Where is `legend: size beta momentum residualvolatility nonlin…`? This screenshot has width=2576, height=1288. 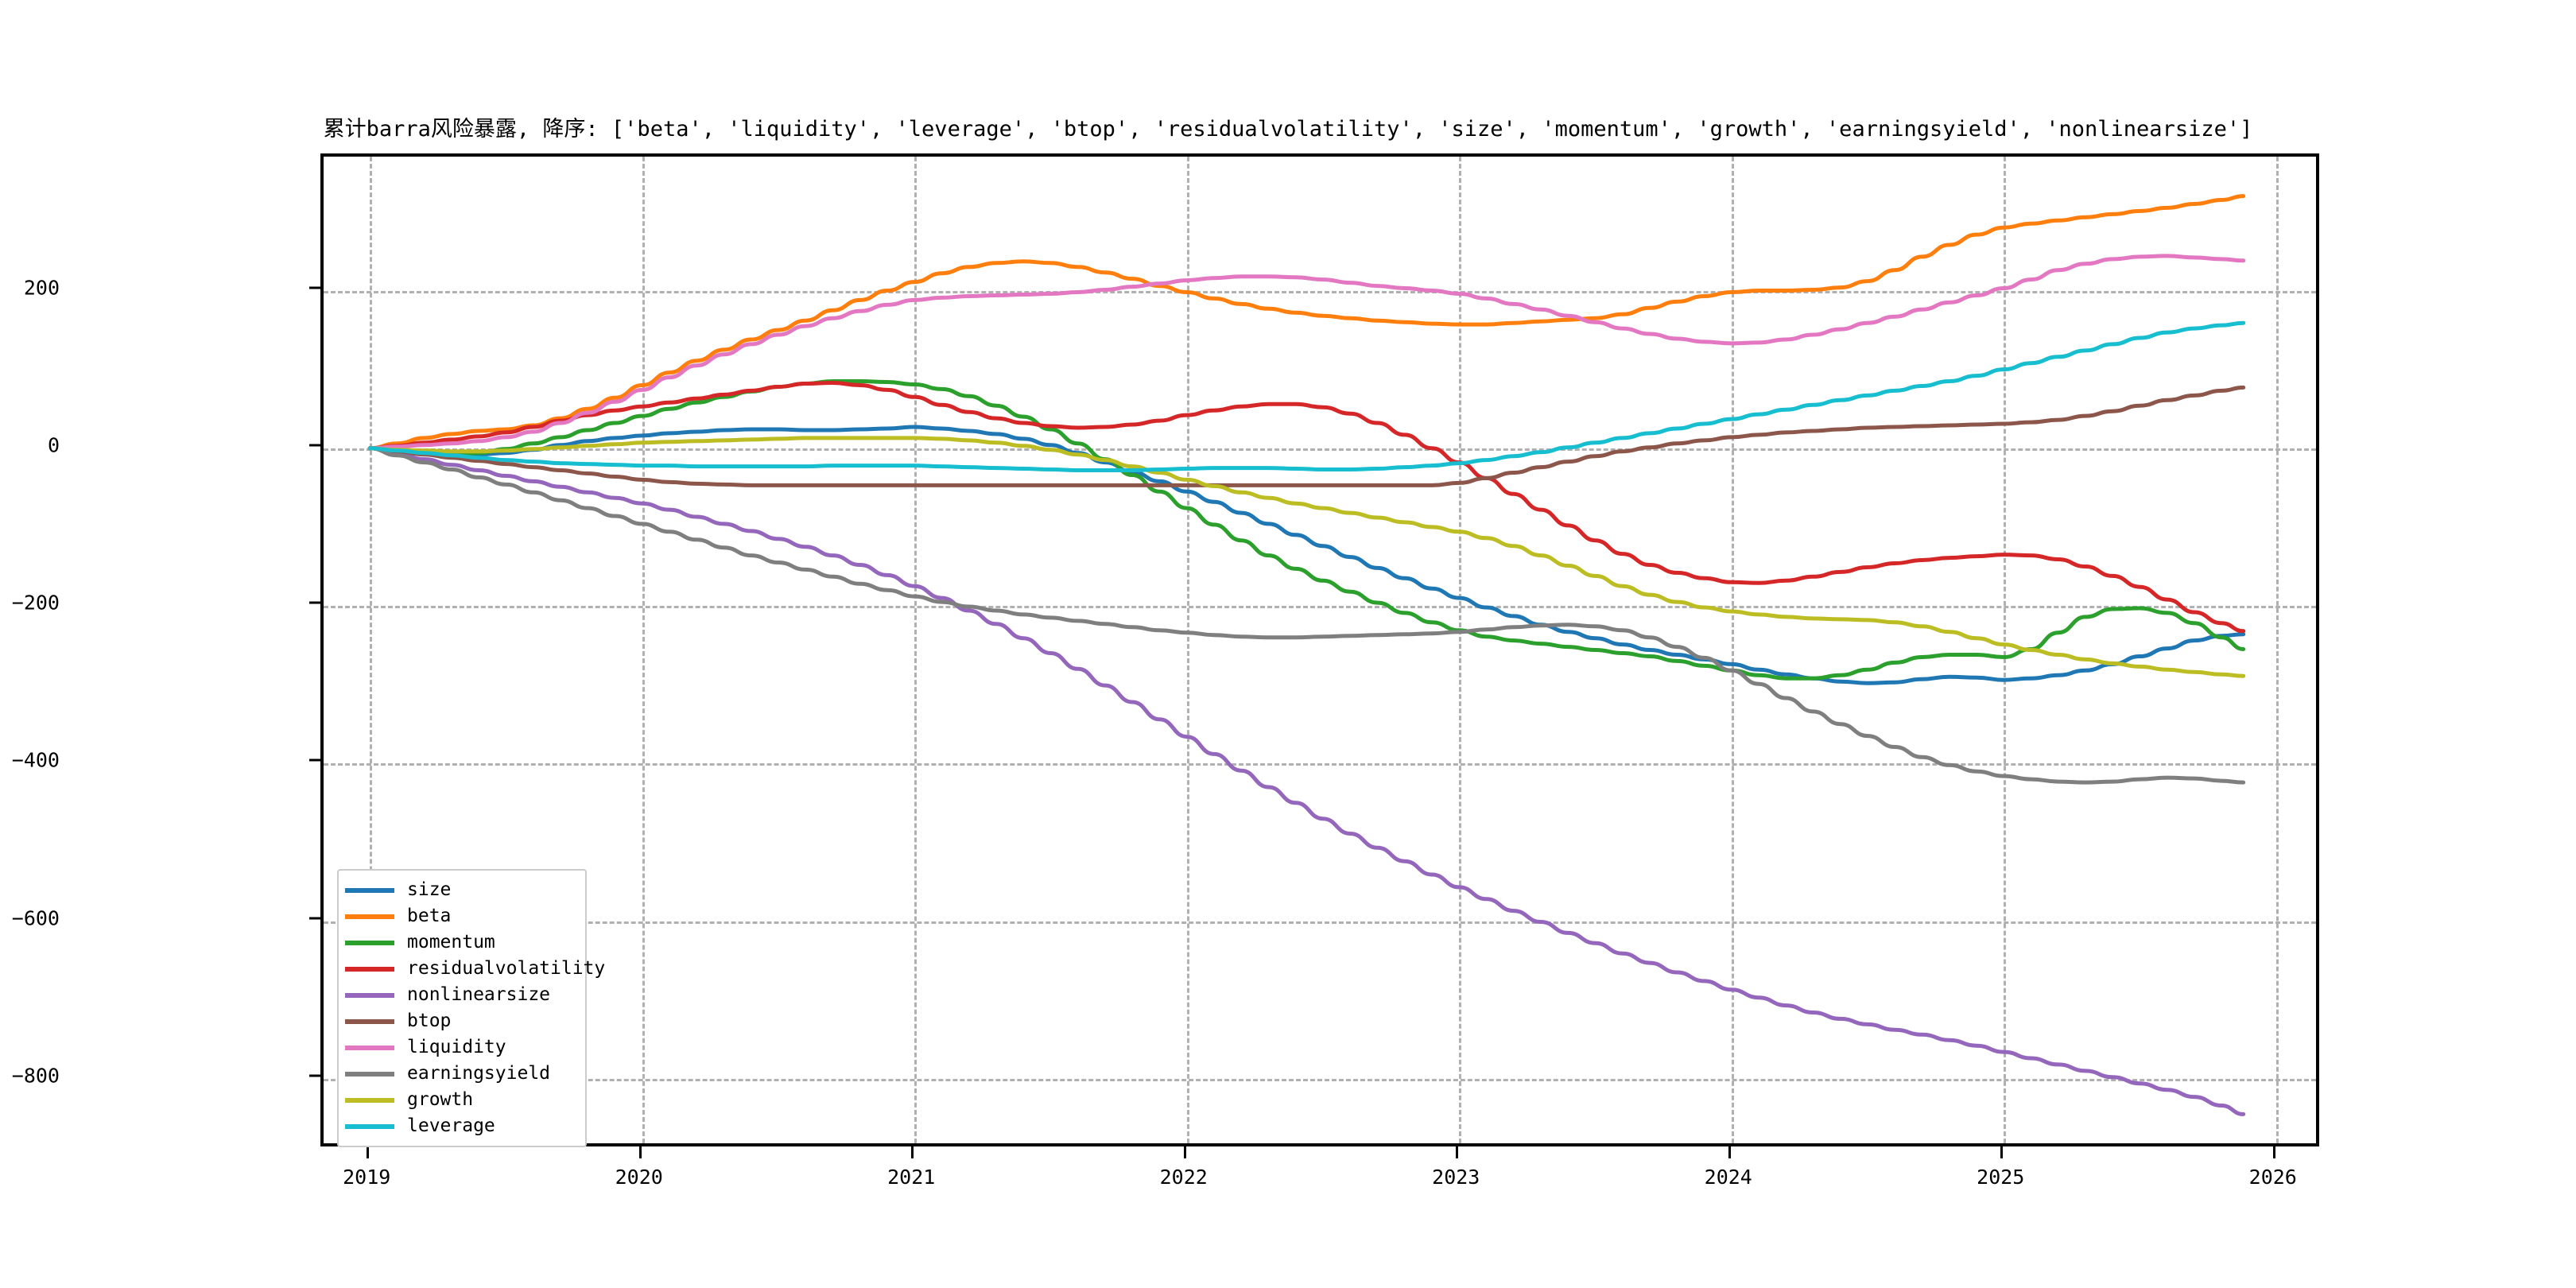
legend: size beta momentum residualvolatility nonlin… is located at coordinates (471, 1008).